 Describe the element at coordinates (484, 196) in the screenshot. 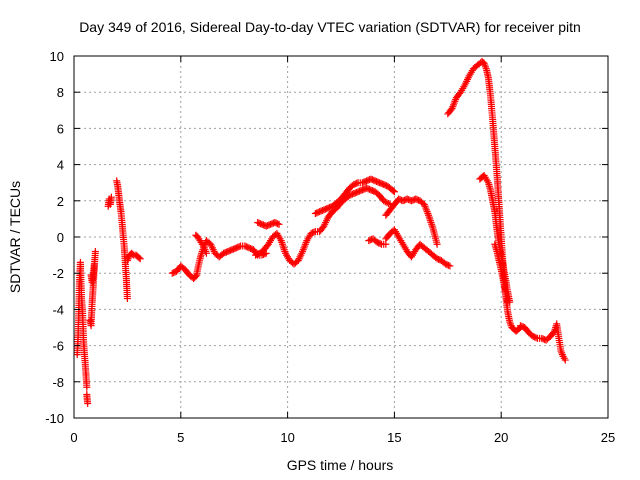

I see `series-seg17` at that location.